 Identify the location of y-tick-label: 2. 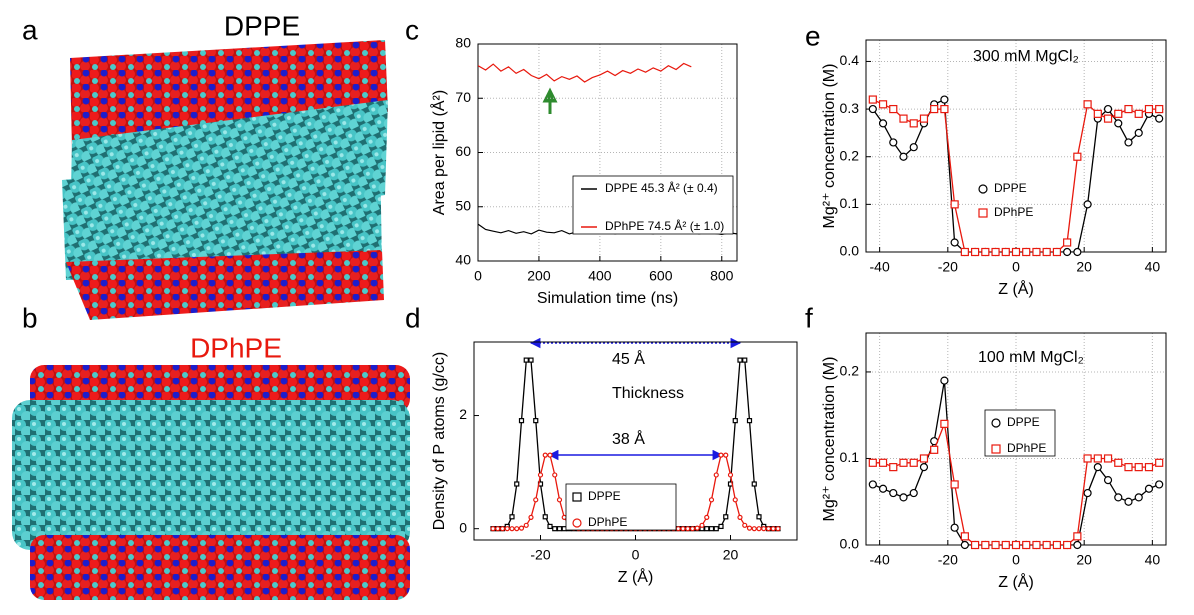
(463, 414).